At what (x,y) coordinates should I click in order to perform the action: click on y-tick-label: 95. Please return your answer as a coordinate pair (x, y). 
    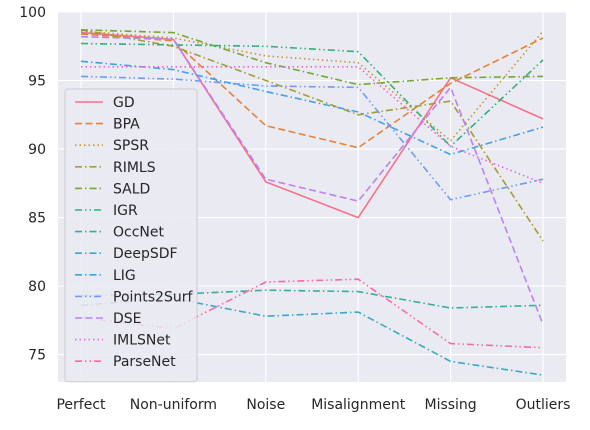
    Looking at the image, I should click on (37, 82).